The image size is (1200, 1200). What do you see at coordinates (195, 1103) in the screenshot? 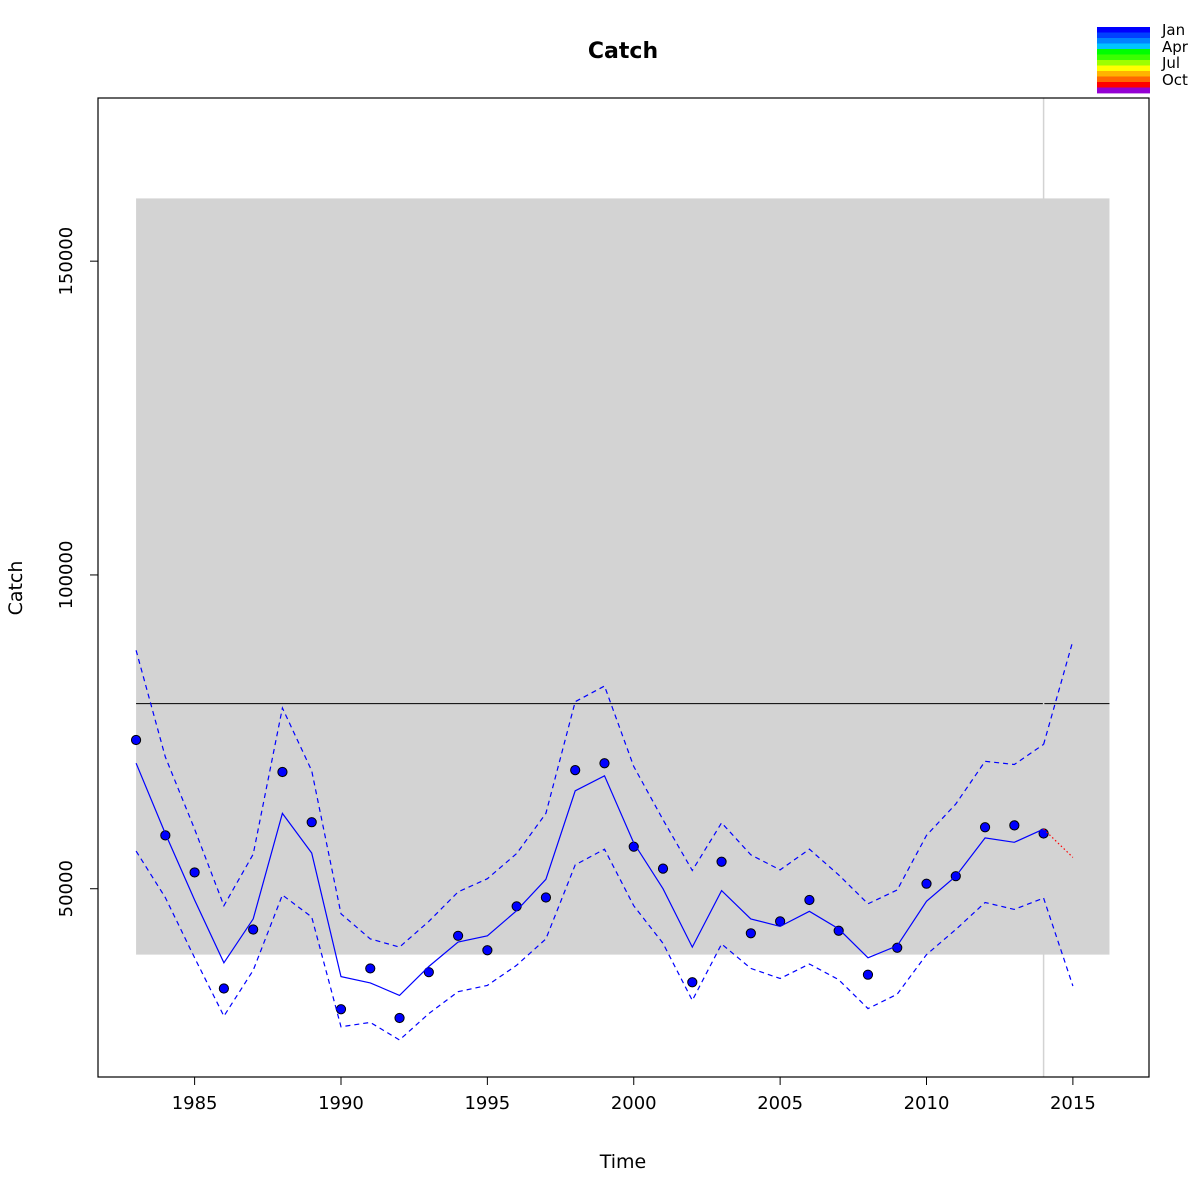
I see `x-tick-label: 1985` at bounding box center [195, 1103].